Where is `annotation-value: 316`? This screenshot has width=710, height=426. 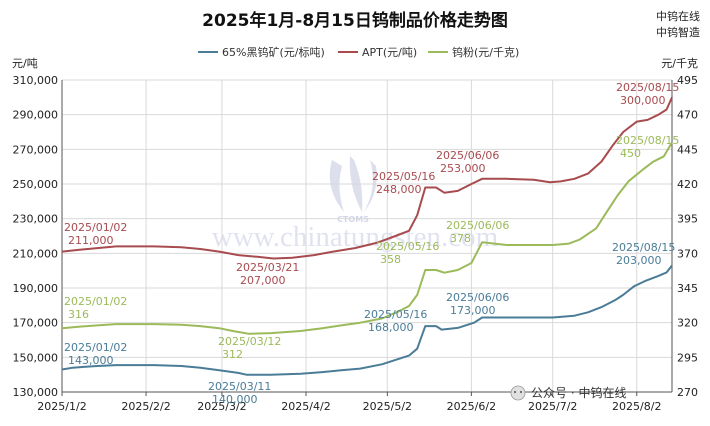 annotation-value: 316 is located at coordinates (78, 314).